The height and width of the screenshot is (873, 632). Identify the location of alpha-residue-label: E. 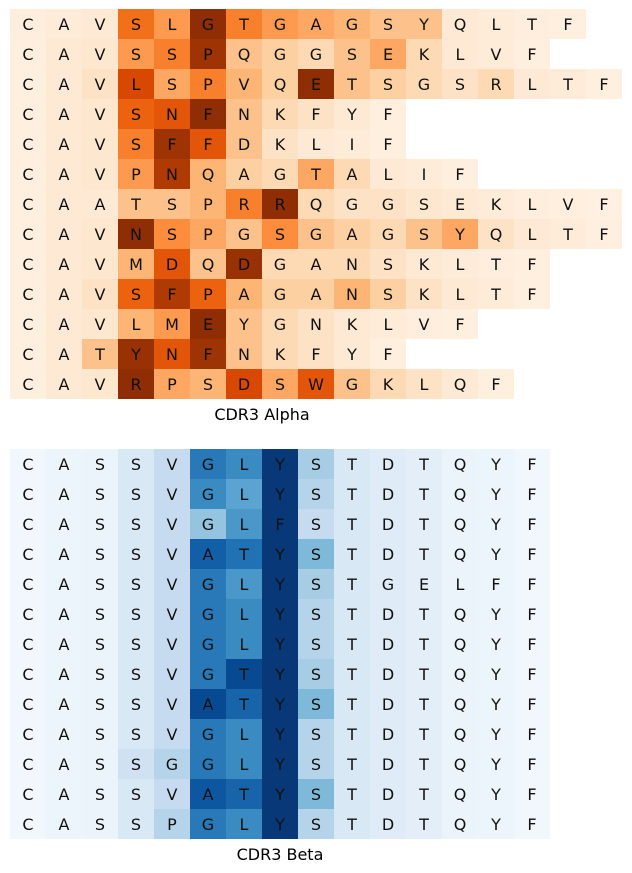
(388, 54).